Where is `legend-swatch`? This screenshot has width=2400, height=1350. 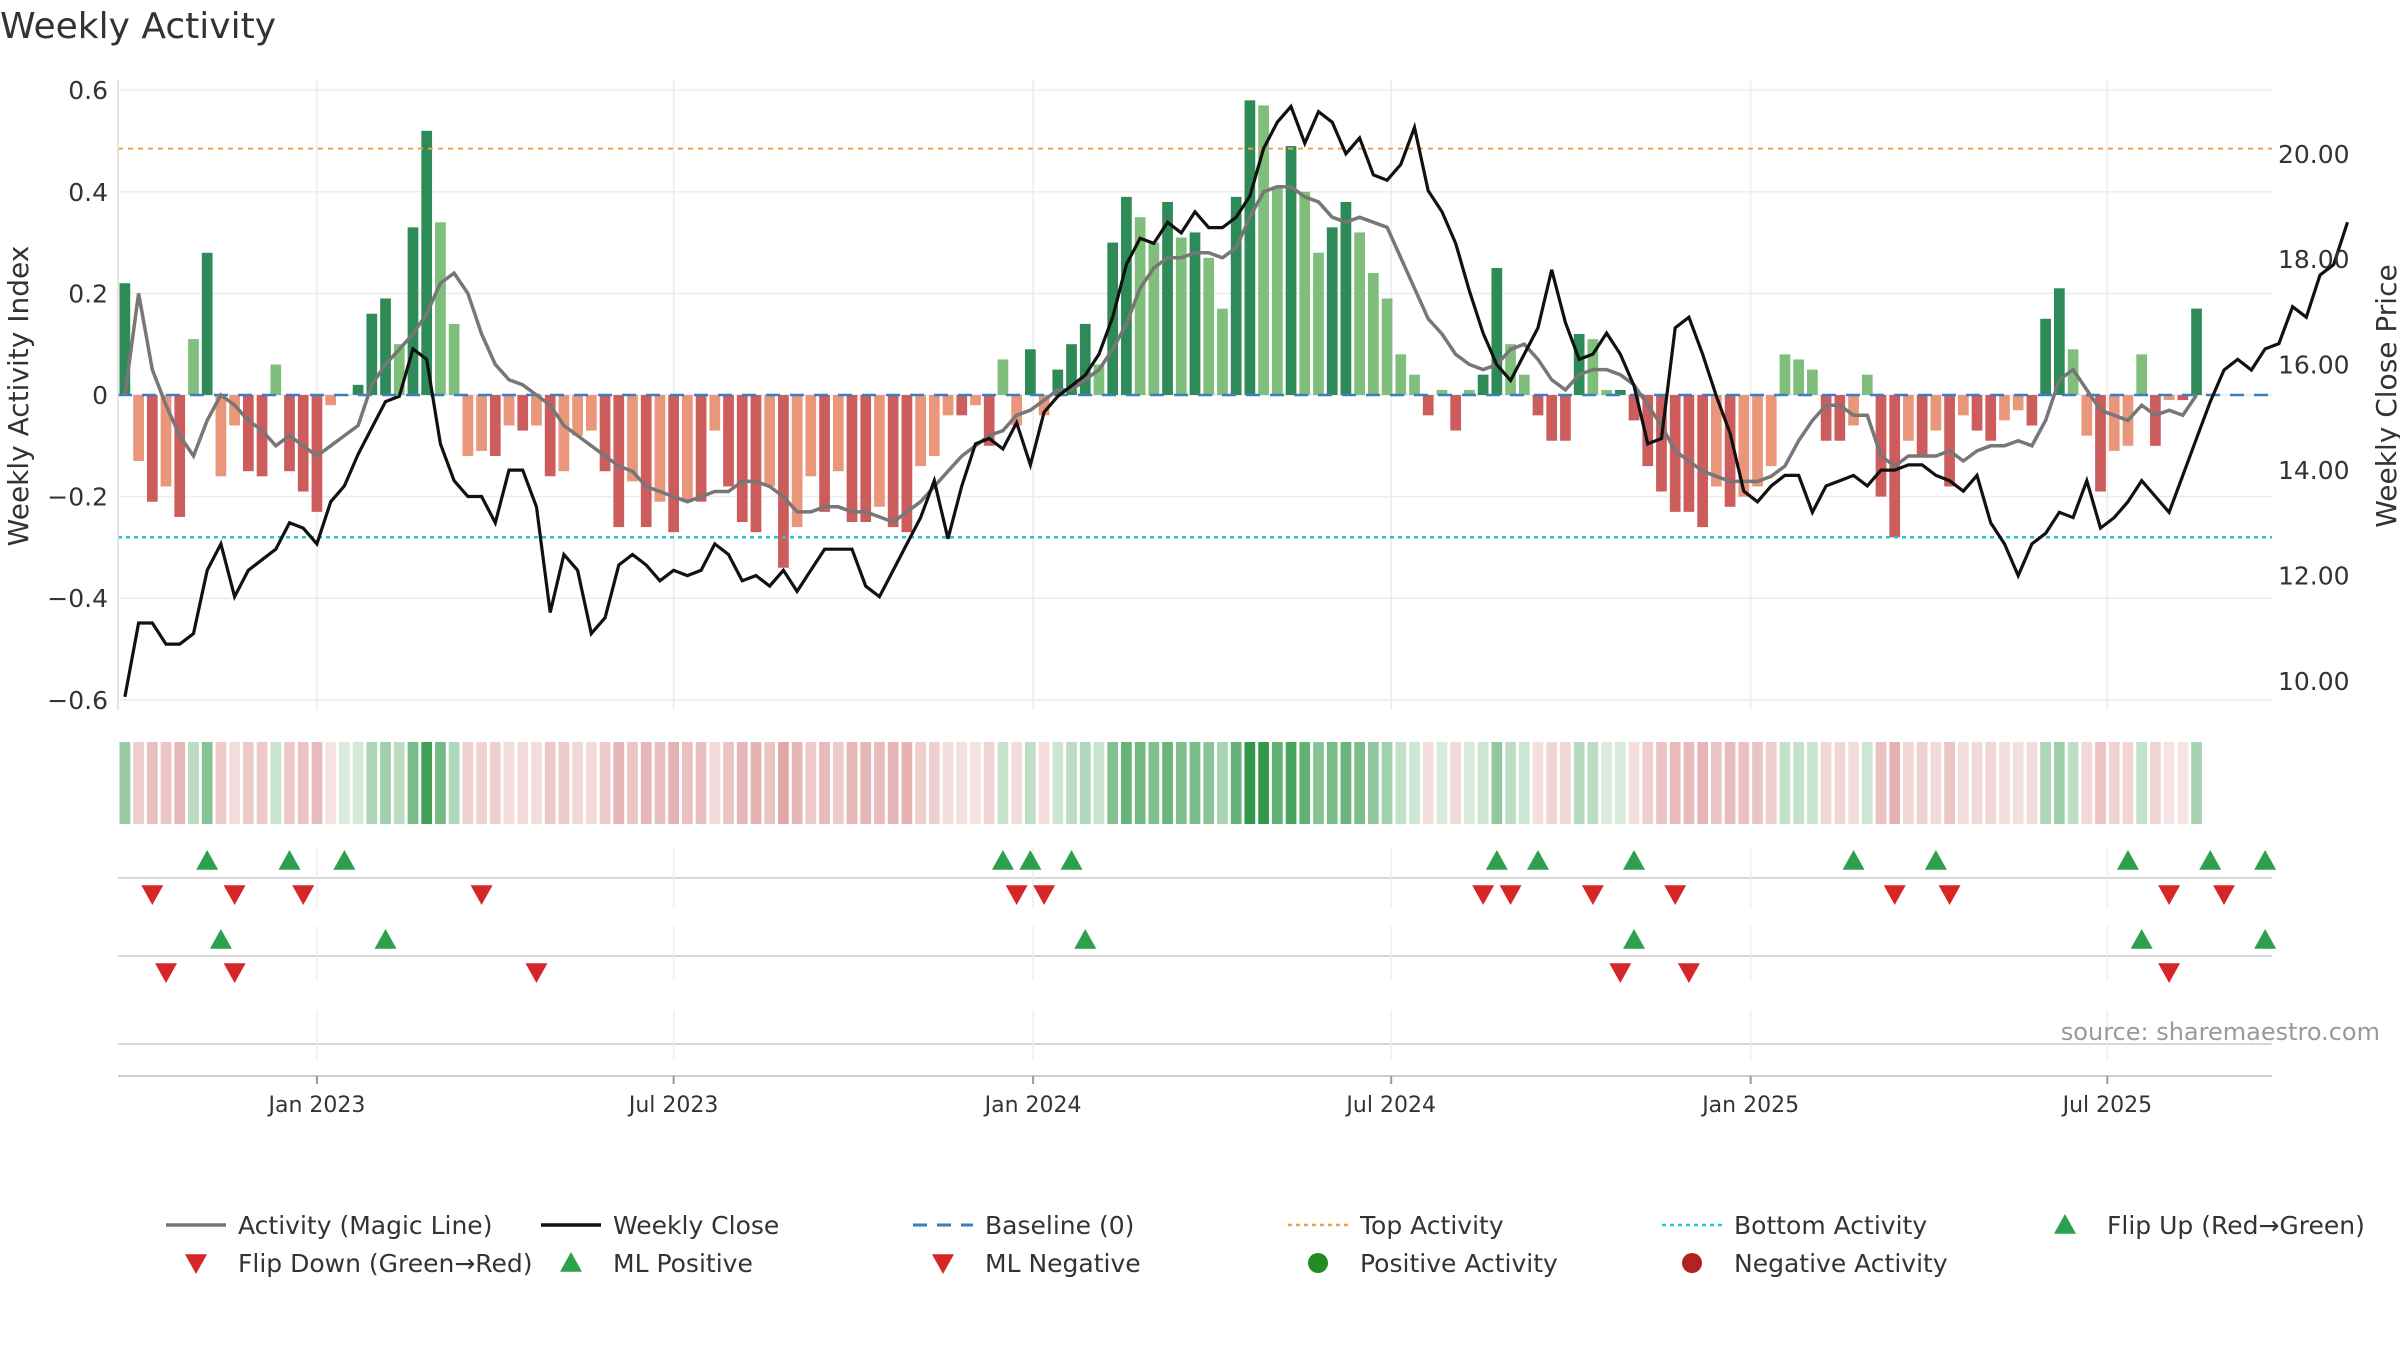
legend-swatch is located at coordinates (196, 1264).